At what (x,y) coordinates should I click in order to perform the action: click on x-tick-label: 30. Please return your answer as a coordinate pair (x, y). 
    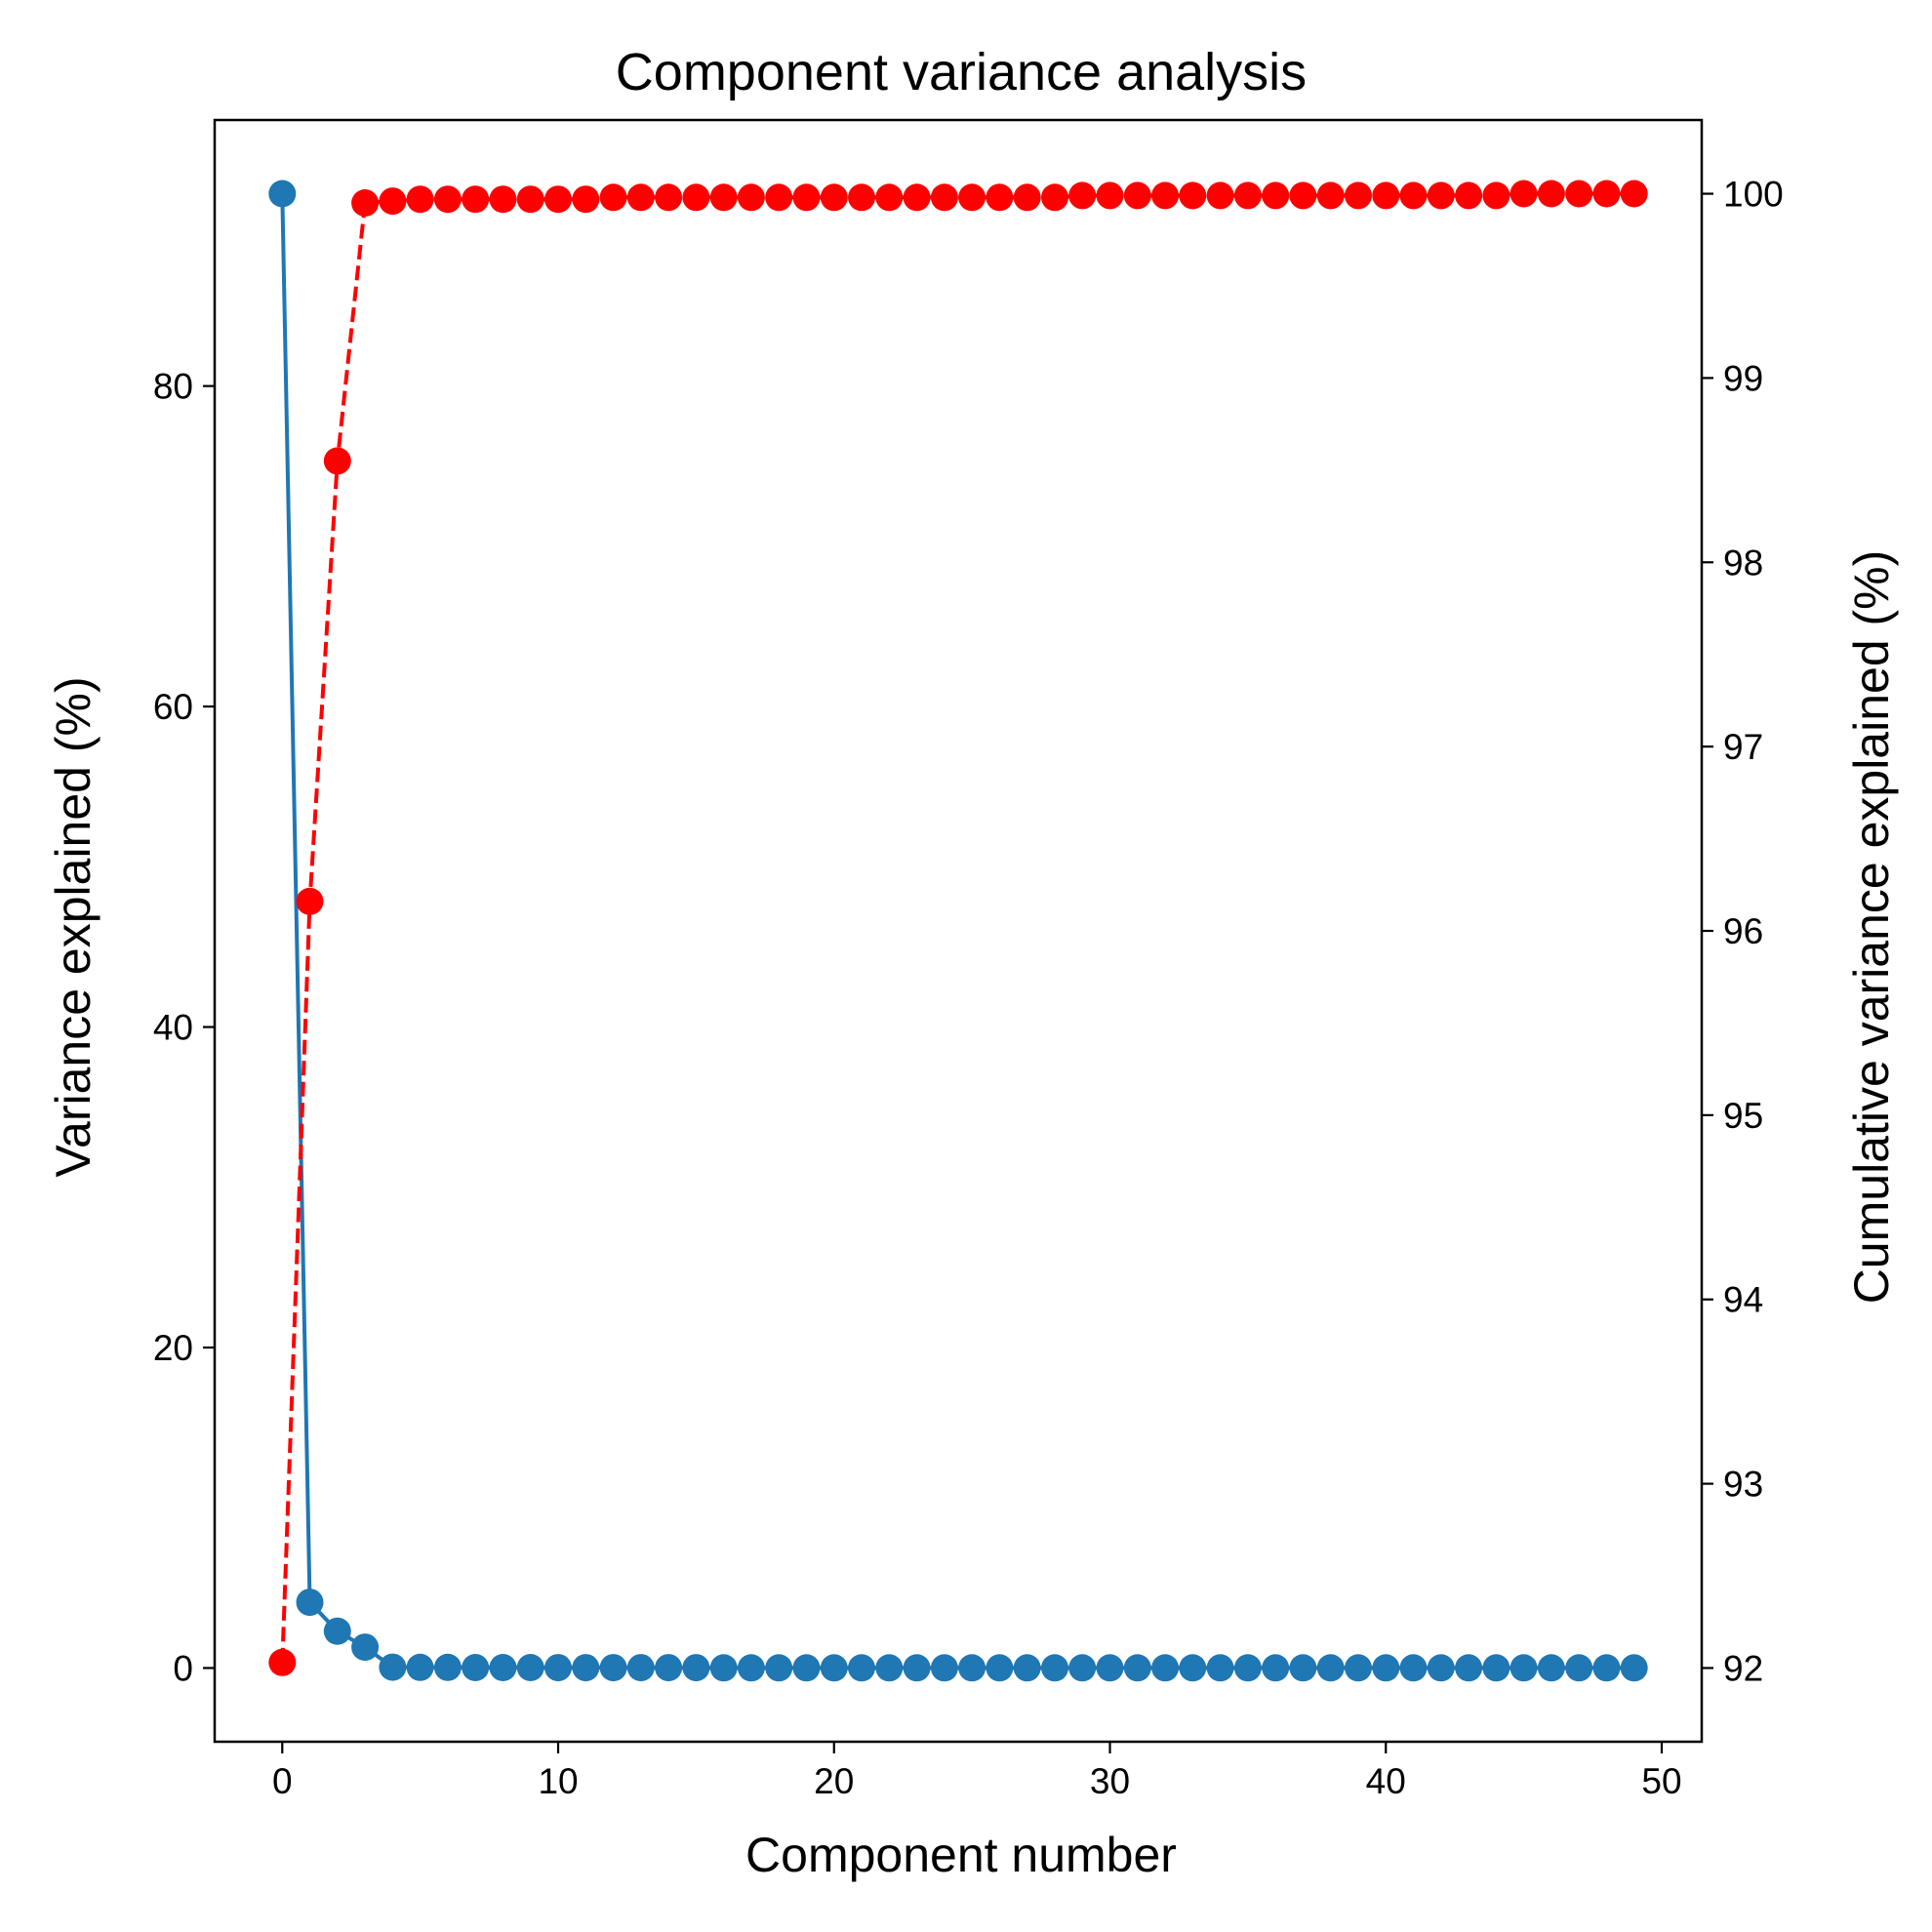
    Looking at the image, I should click on (1110, 1781).